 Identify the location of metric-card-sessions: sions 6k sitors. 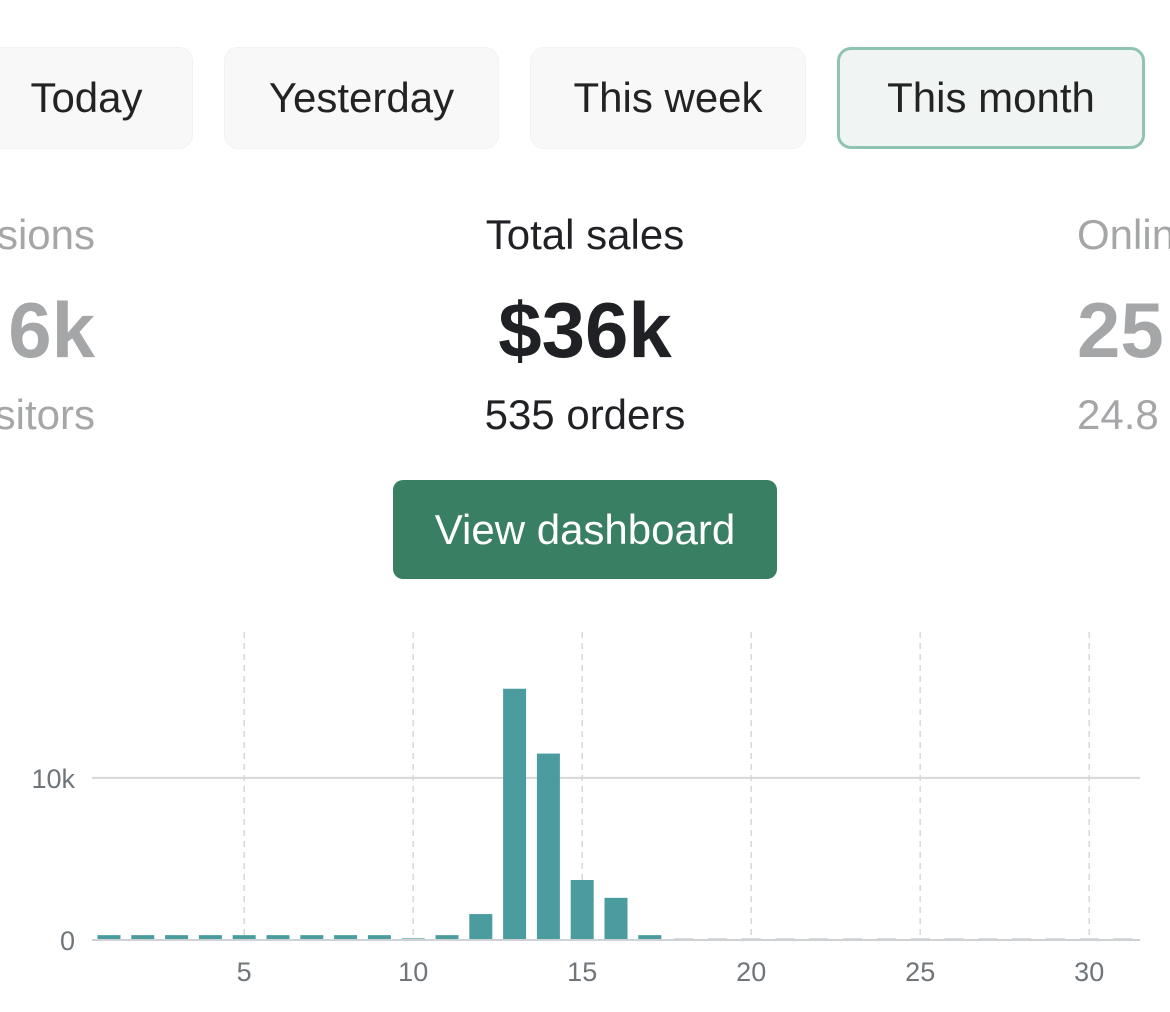
(47, 325).